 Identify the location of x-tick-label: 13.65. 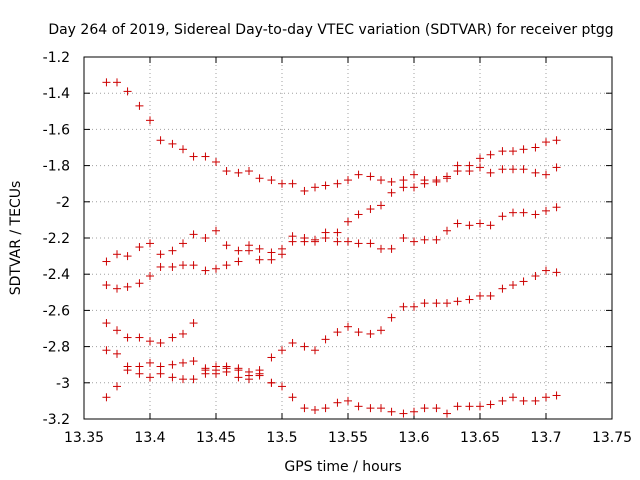
(480, 438).